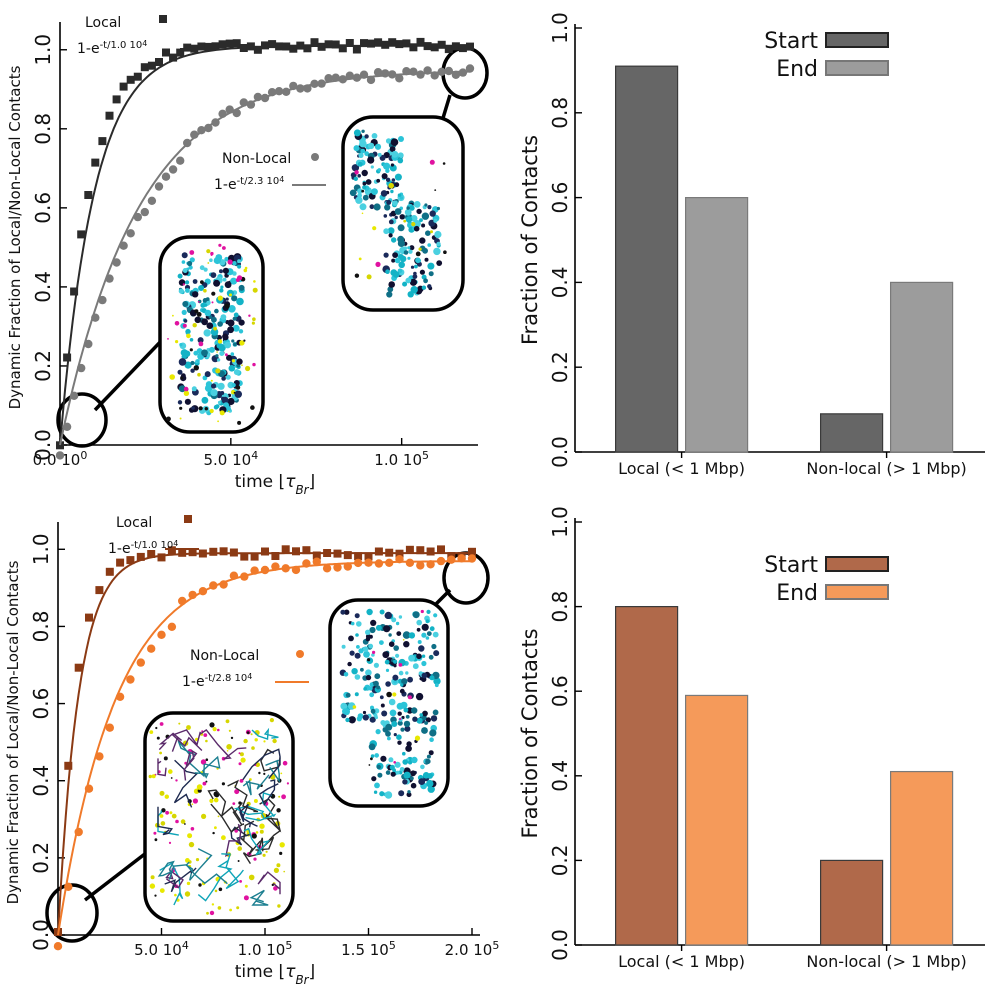 The height and width of the screenshot is (992, 1000). I want to click on y-tick-label: 0.6, so click(560, 691).